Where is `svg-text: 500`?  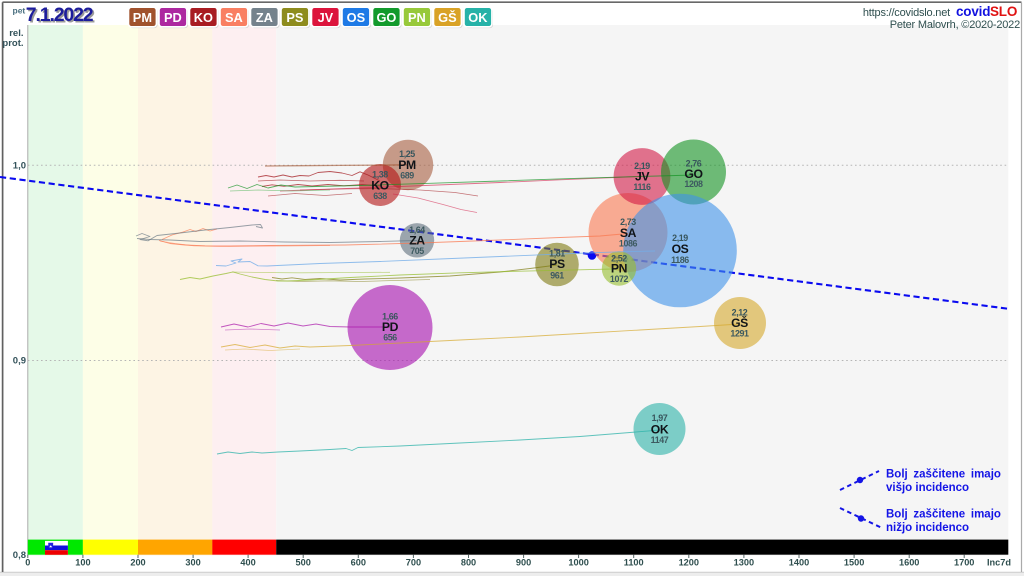 svg-text: 500 is located at coordinates (303, 563).